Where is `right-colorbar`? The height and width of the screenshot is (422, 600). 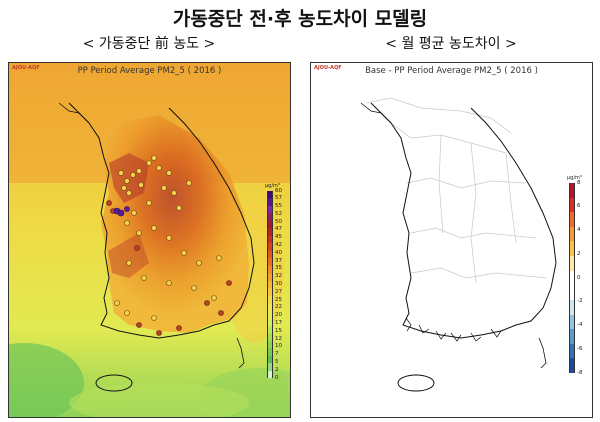 right-colorbar is located at coordinates (572, 278).